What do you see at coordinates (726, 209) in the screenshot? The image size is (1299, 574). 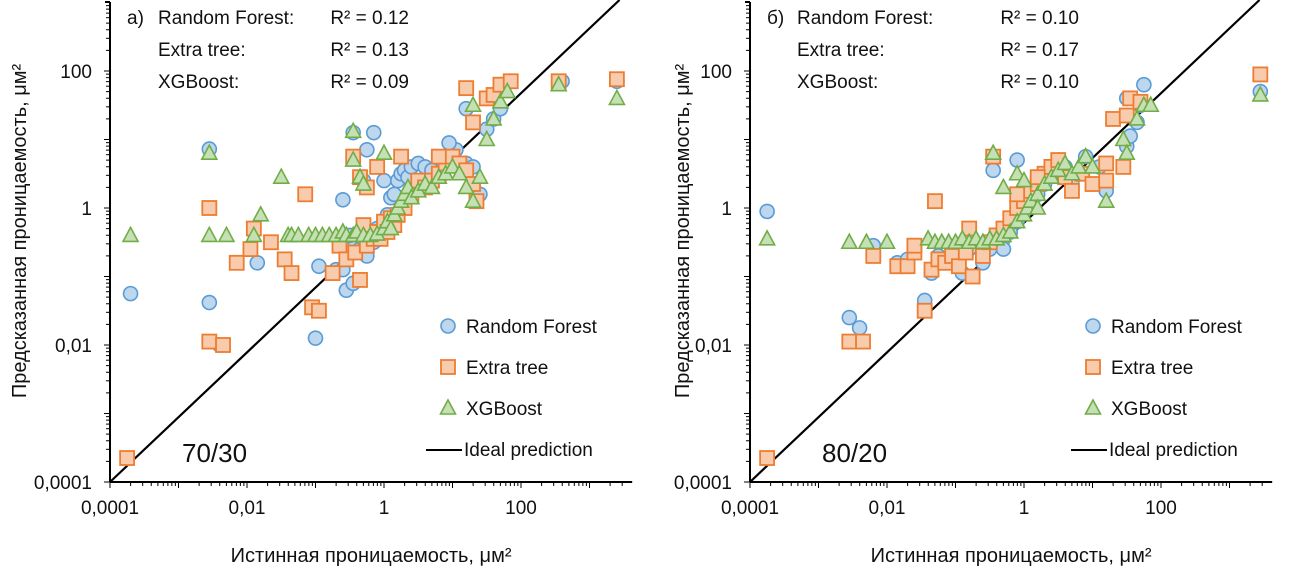 I see `y-tick-label: 1` at bounding box center [726, 209].